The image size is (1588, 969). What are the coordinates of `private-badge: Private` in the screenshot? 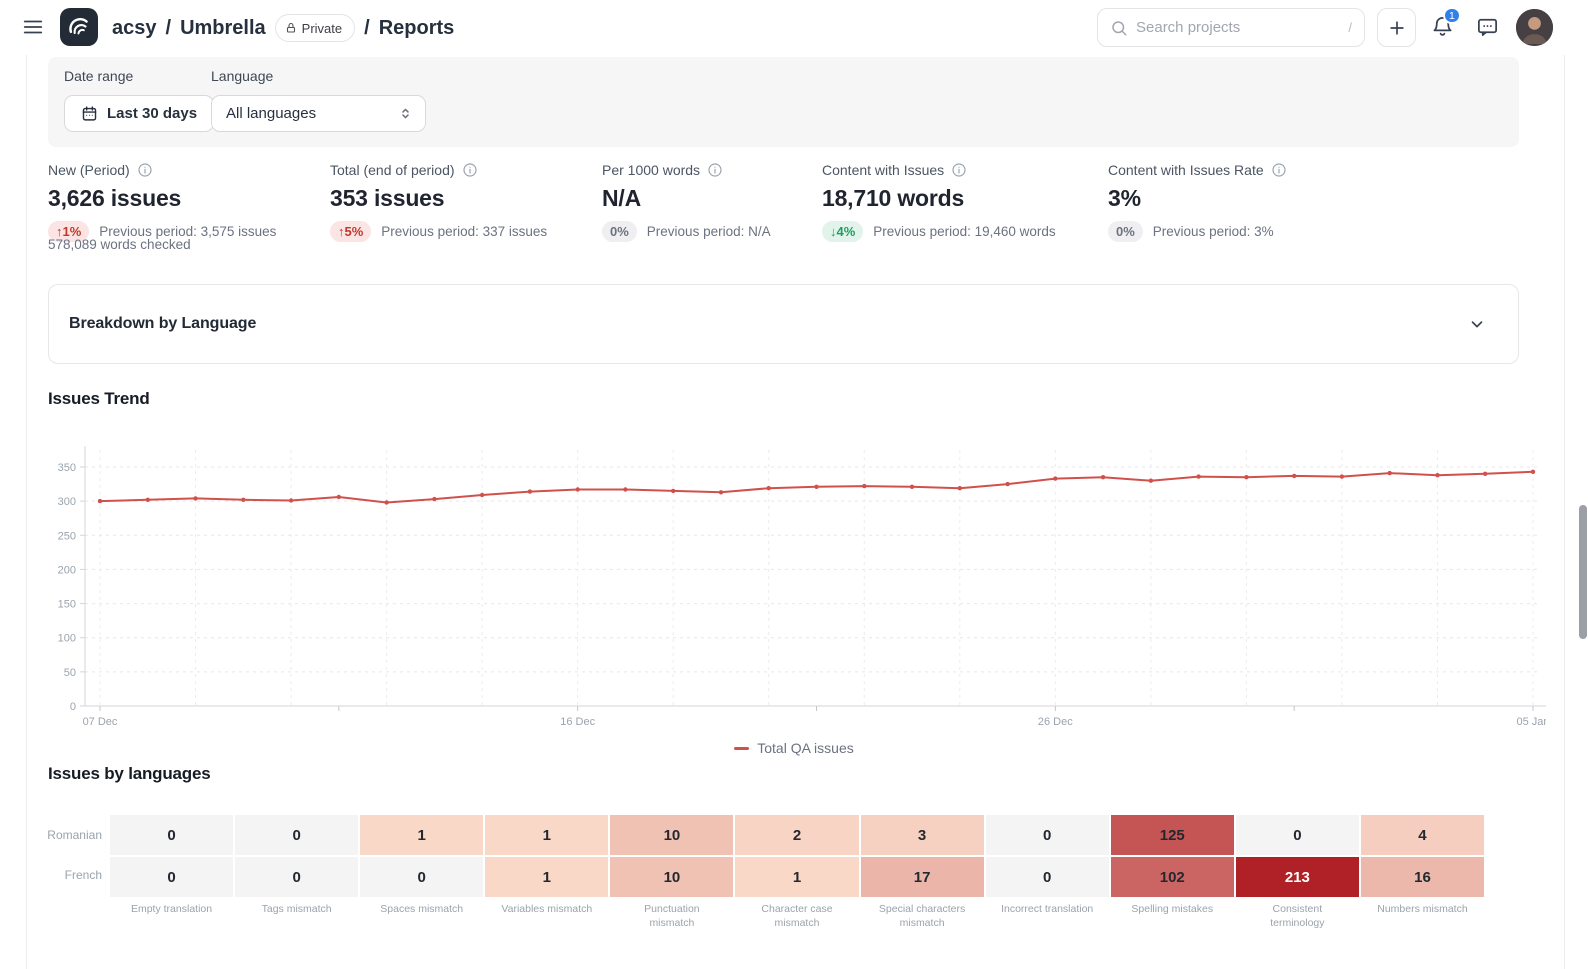 It's located at (315, 28).